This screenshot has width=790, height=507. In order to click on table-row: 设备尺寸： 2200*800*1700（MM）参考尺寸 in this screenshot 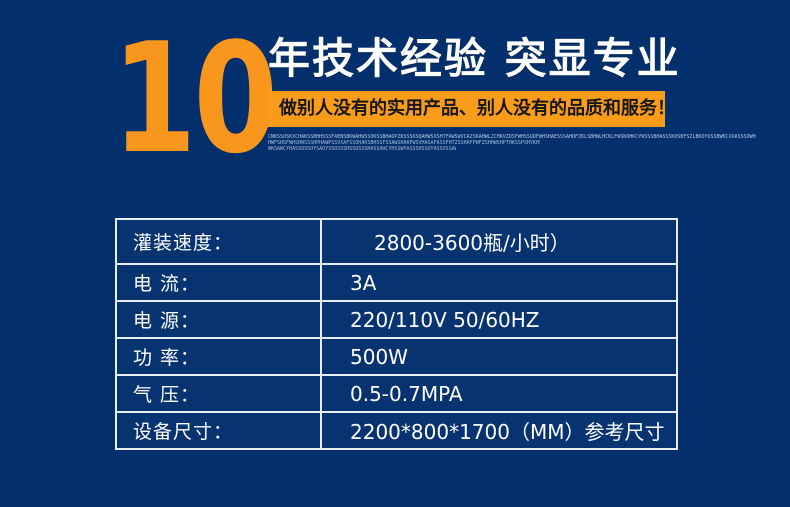, I will do `click(396, 430)`.